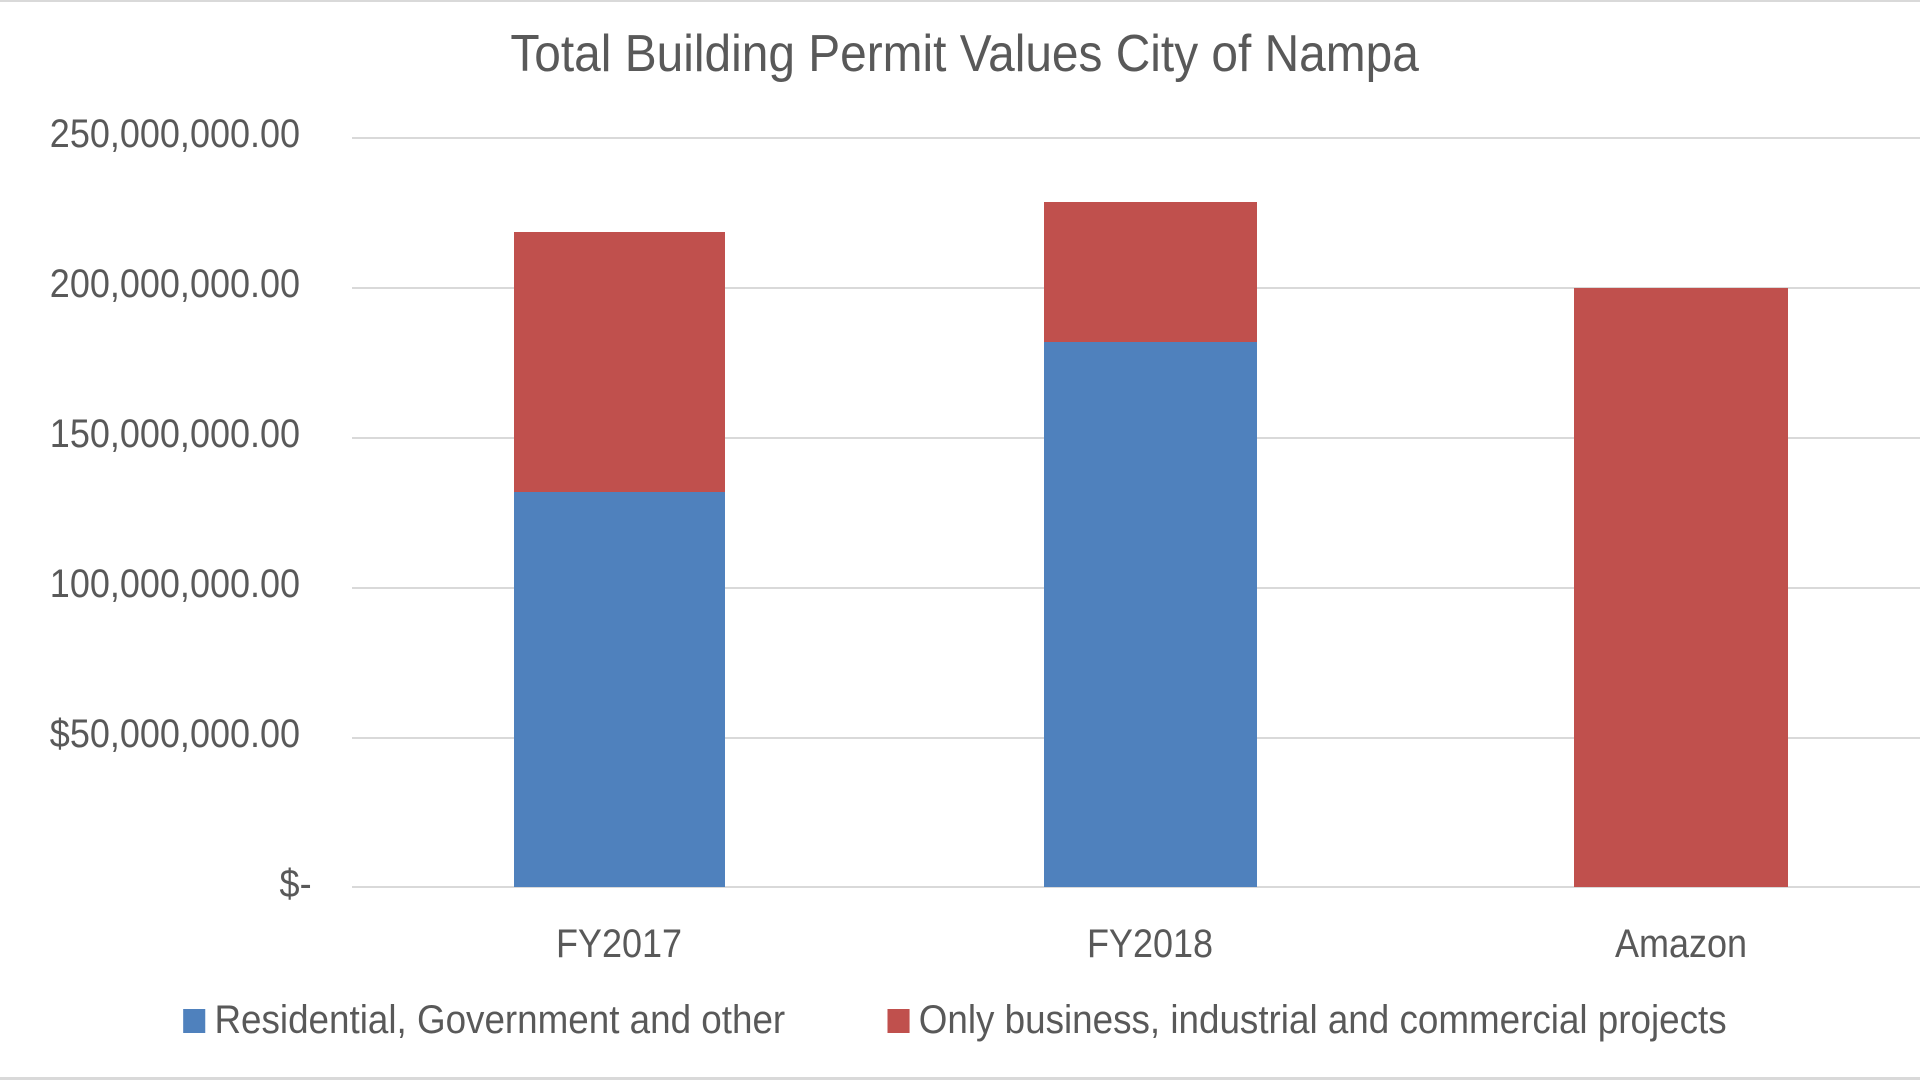 This screenshot has width=1920, height=1080. Describe the element at coordinates (1681, 944) in the screenshot. I see `x-tick-amazon: Amazon` at that location.